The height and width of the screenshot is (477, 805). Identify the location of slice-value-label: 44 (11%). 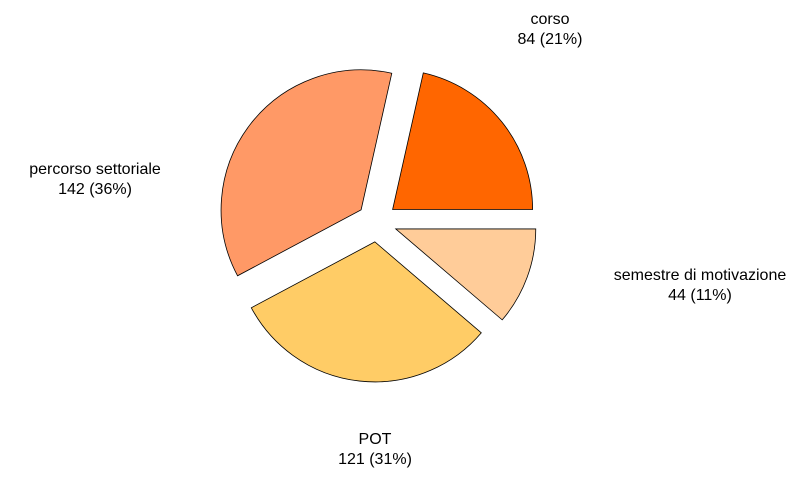
(700, 295).